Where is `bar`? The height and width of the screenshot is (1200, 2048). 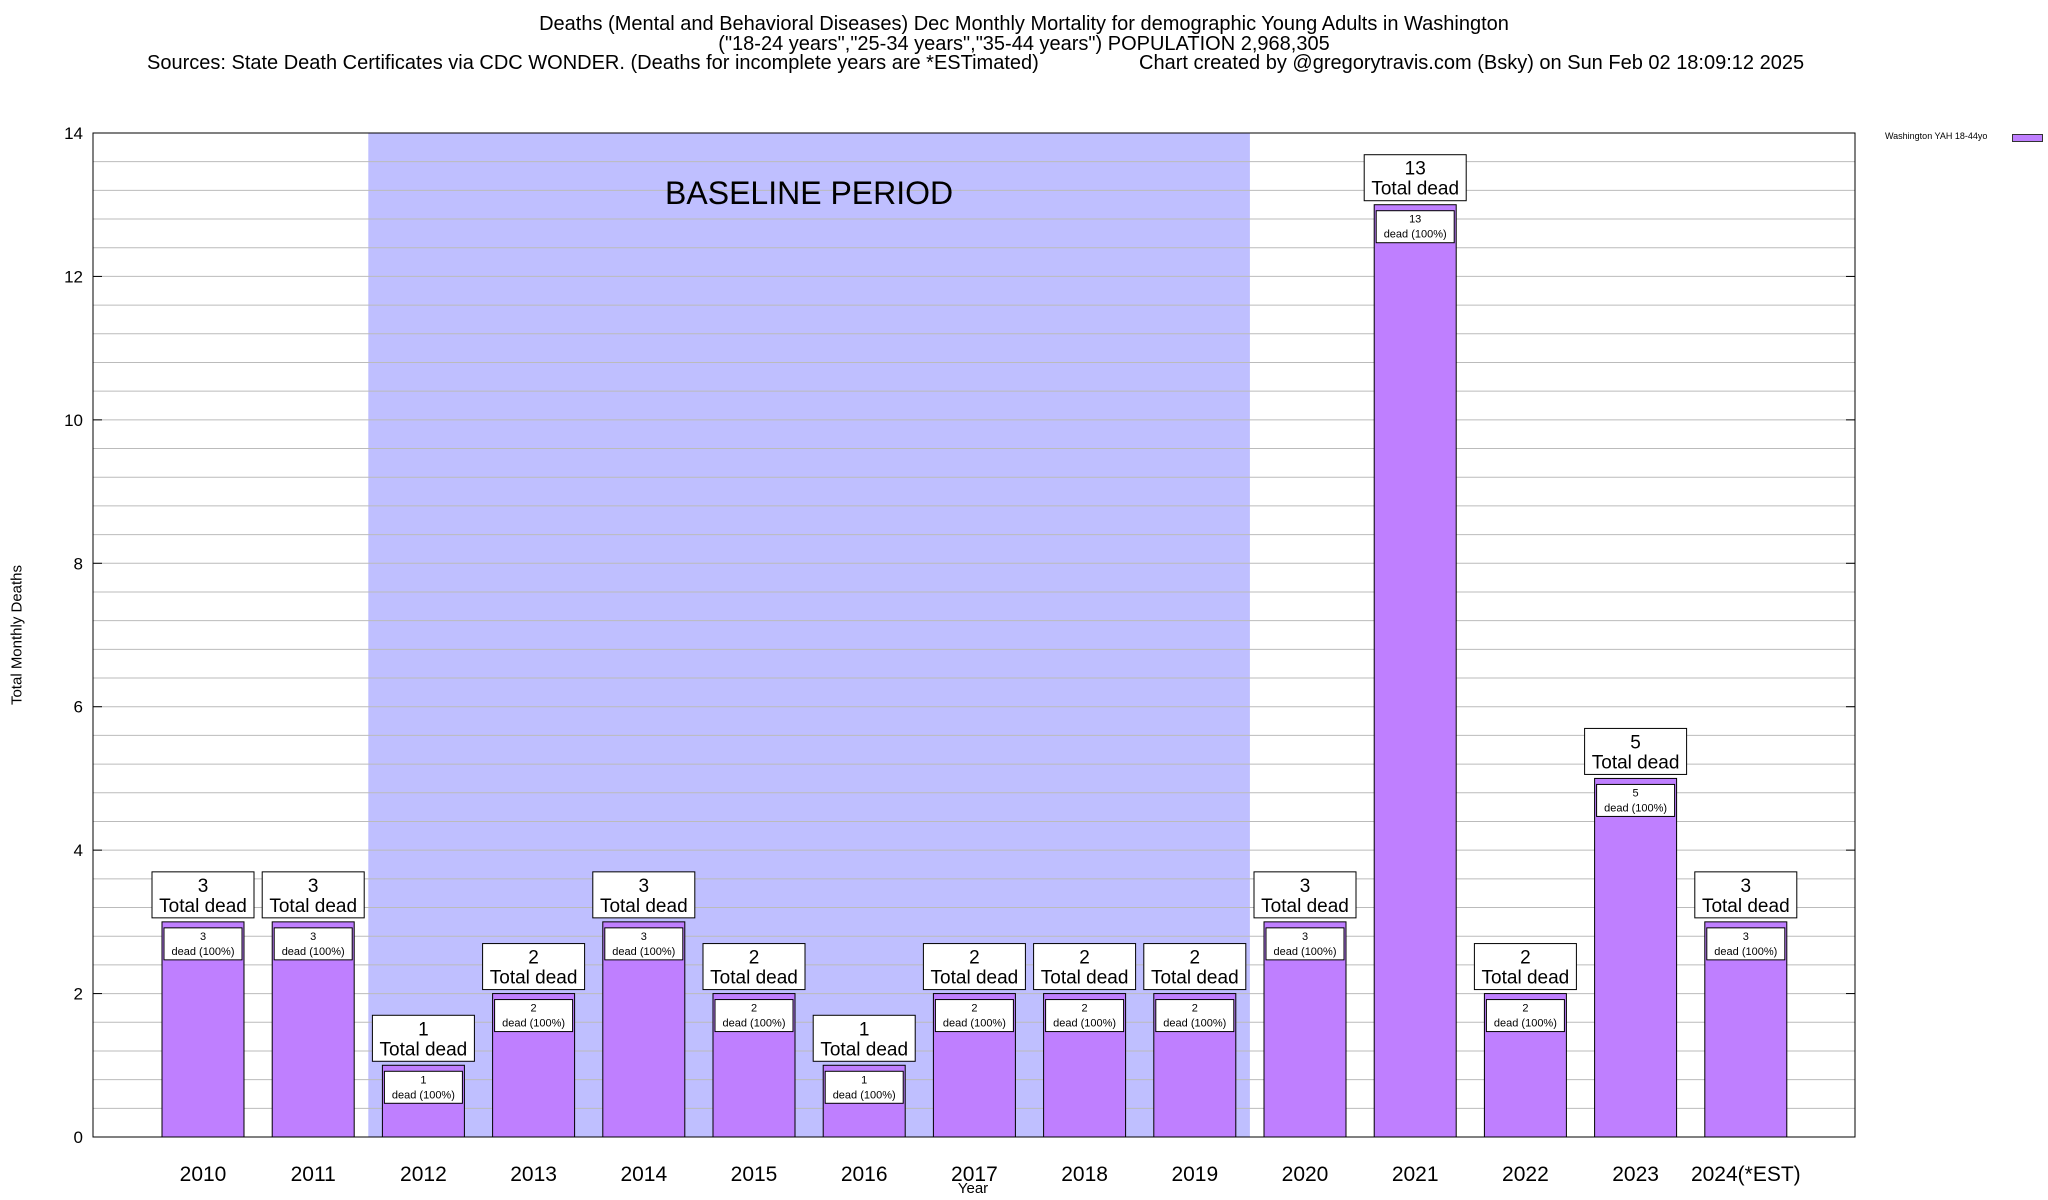
bar is located at coordinates (1415, 671).